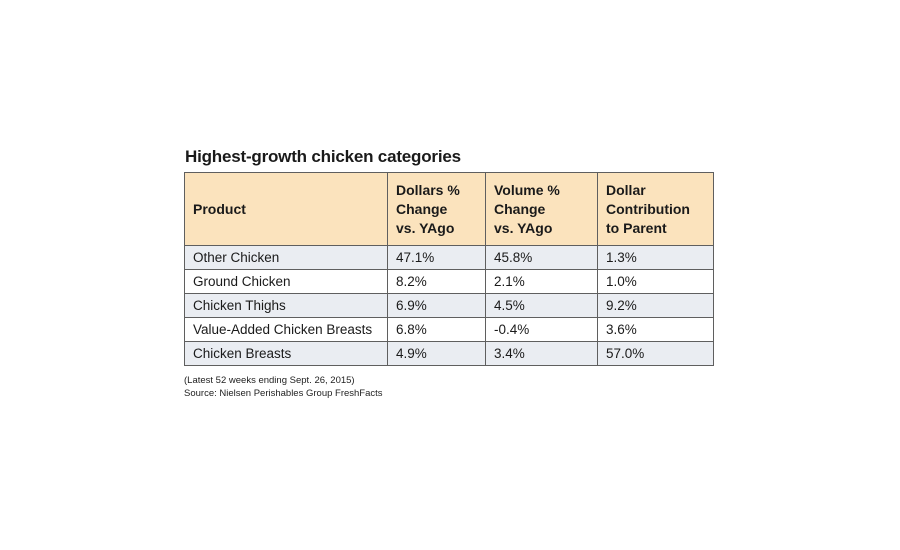 Image resolution: width=900 pixels, height=550 pixels. What do you see at coordinates (527, 189) in the screenshot?
I see `header-line: Volume %` at bounding box center [527, 189].